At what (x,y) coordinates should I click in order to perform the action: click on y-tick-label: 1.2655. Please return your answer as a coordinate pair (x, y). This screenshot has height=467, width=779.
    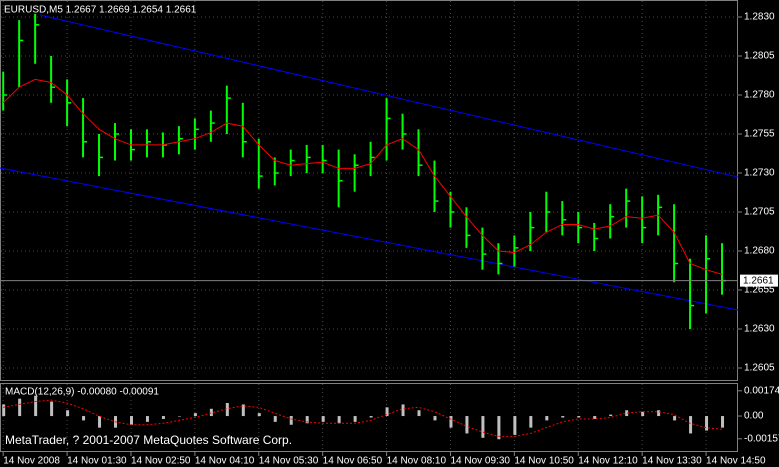
    Looking at the image, I should click on (759, 290).